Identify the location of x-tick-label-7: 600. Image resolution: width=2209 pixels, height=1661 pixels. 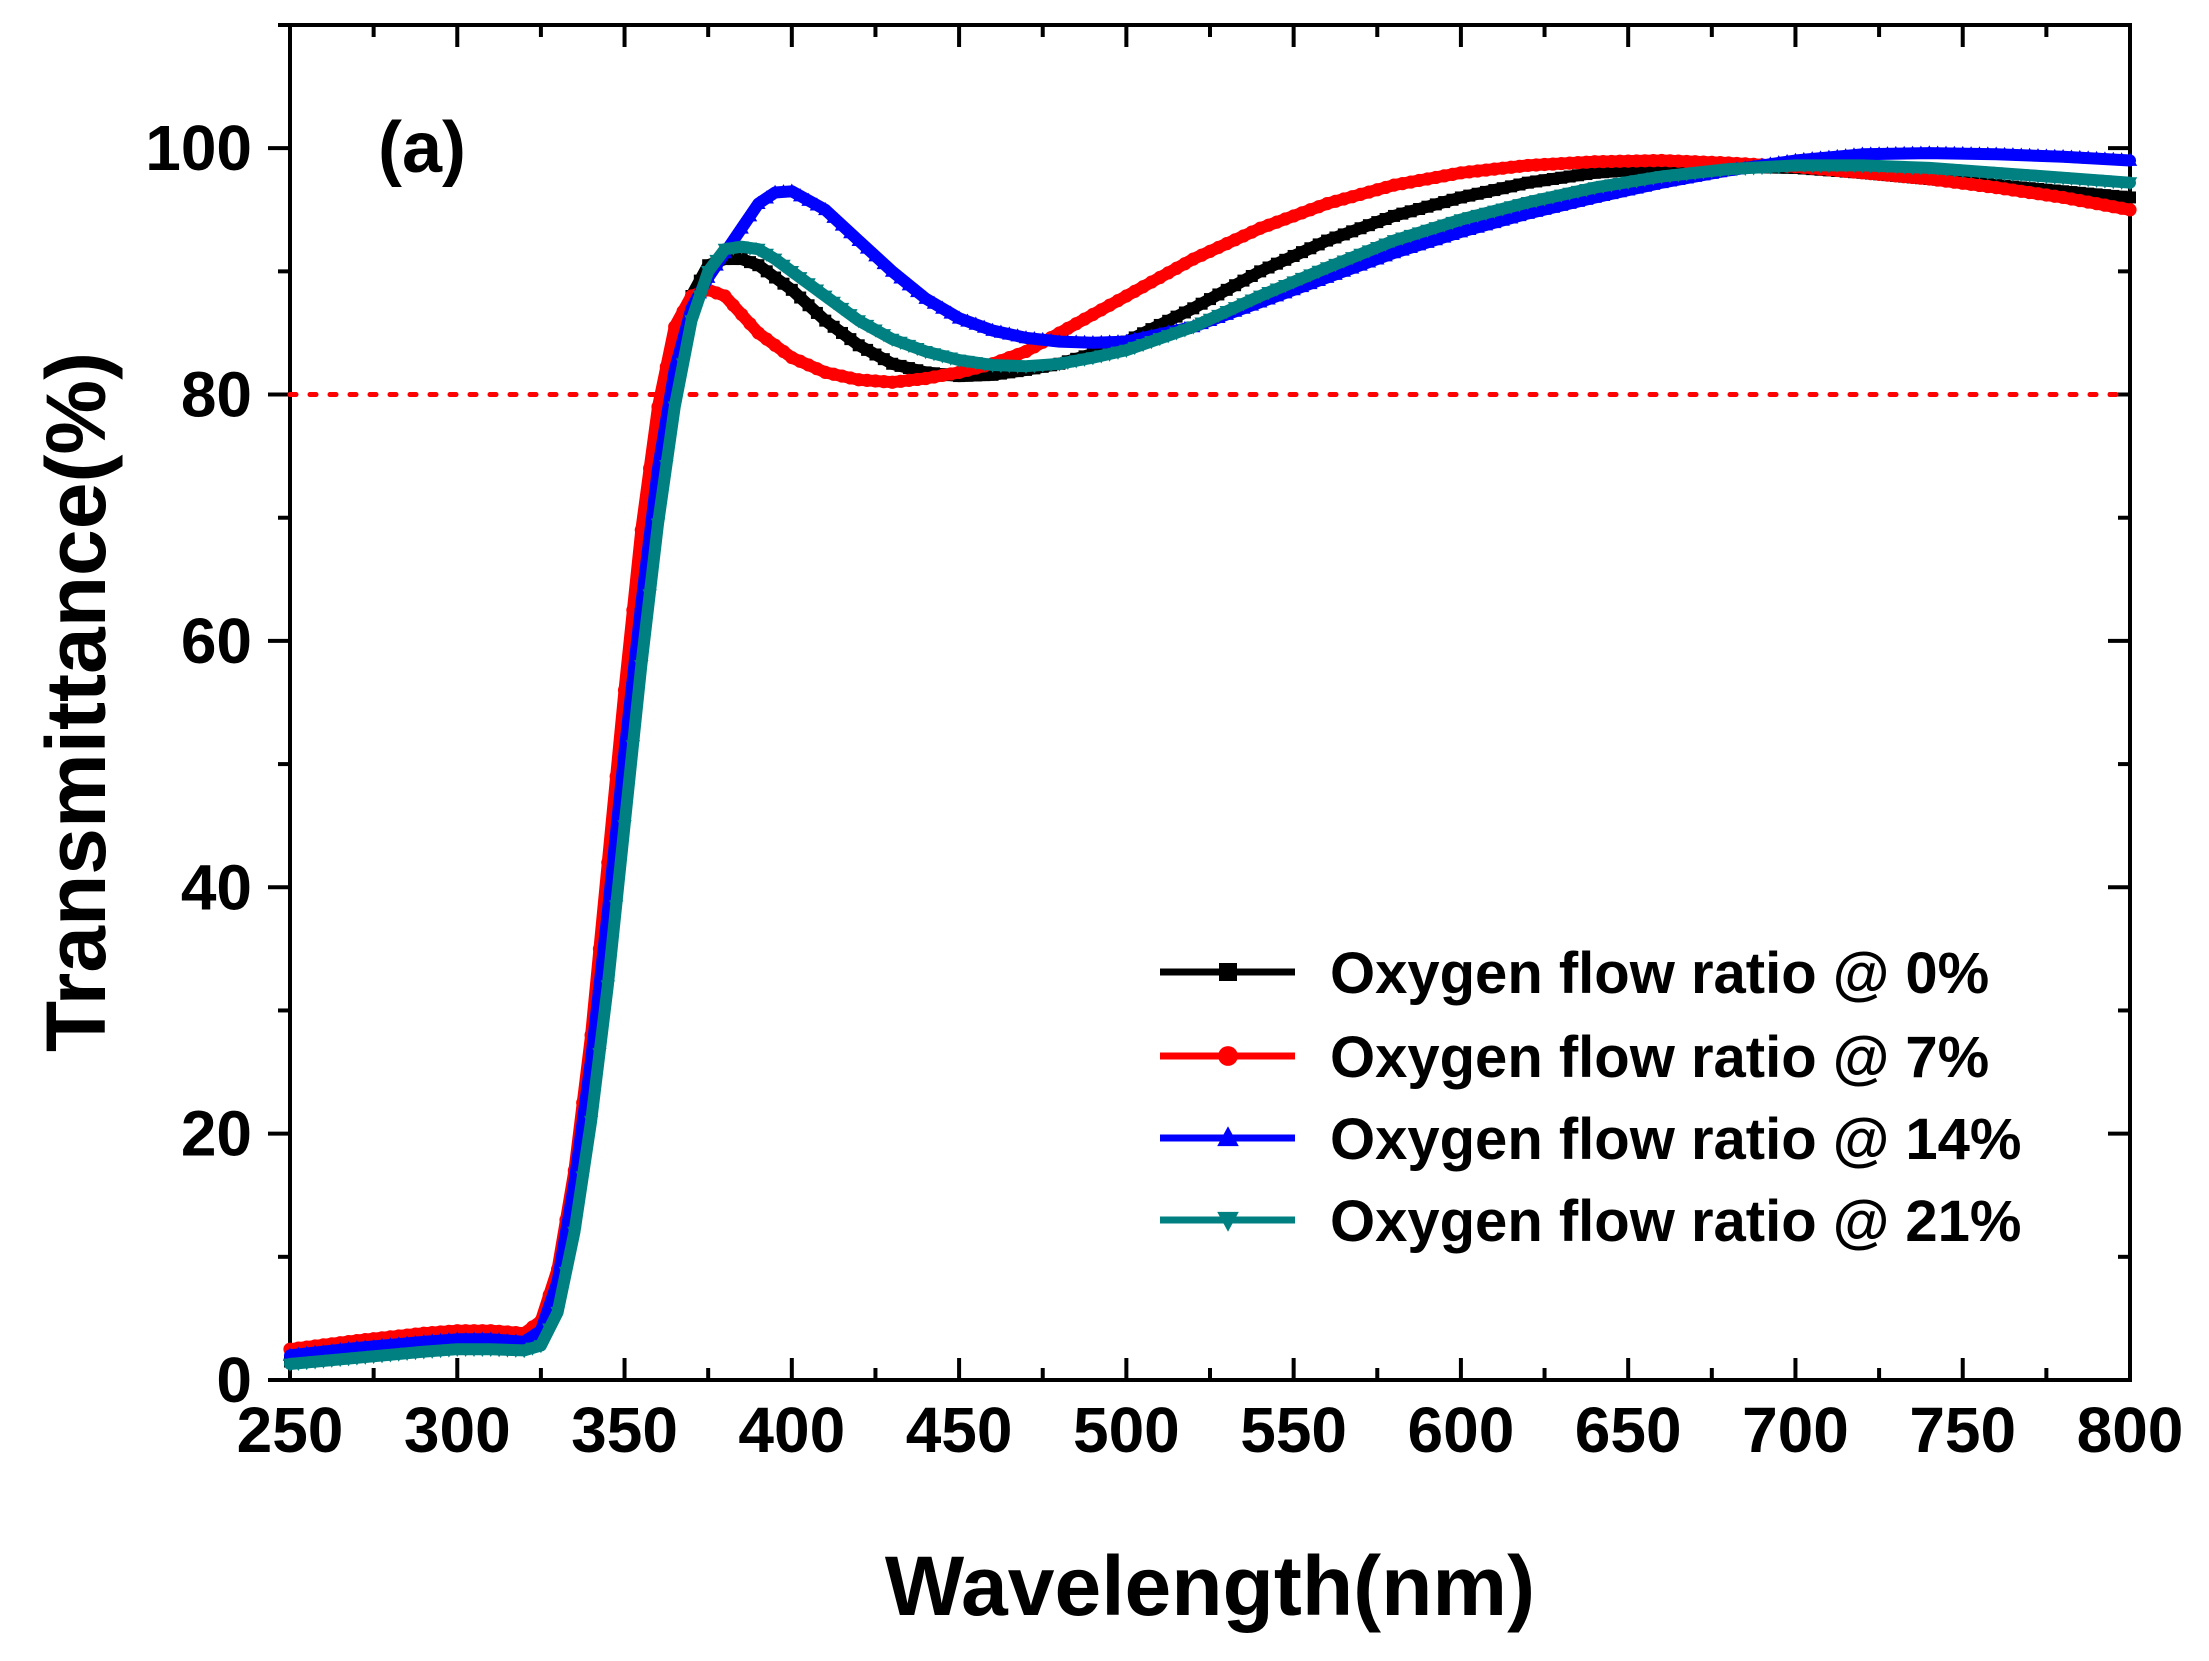
(1461, 1430).